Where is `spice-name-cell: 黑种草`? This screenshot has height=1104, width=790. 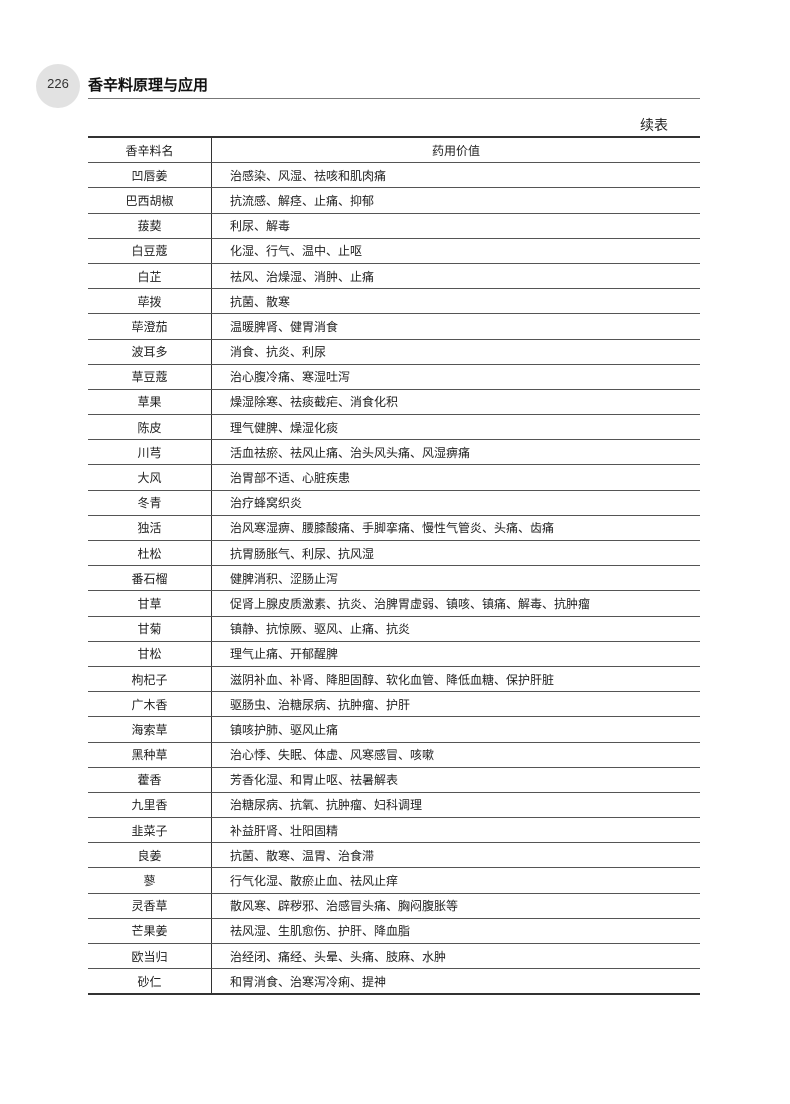 spice-name-cell: 黑种草 is located at coordinates (150, 755).